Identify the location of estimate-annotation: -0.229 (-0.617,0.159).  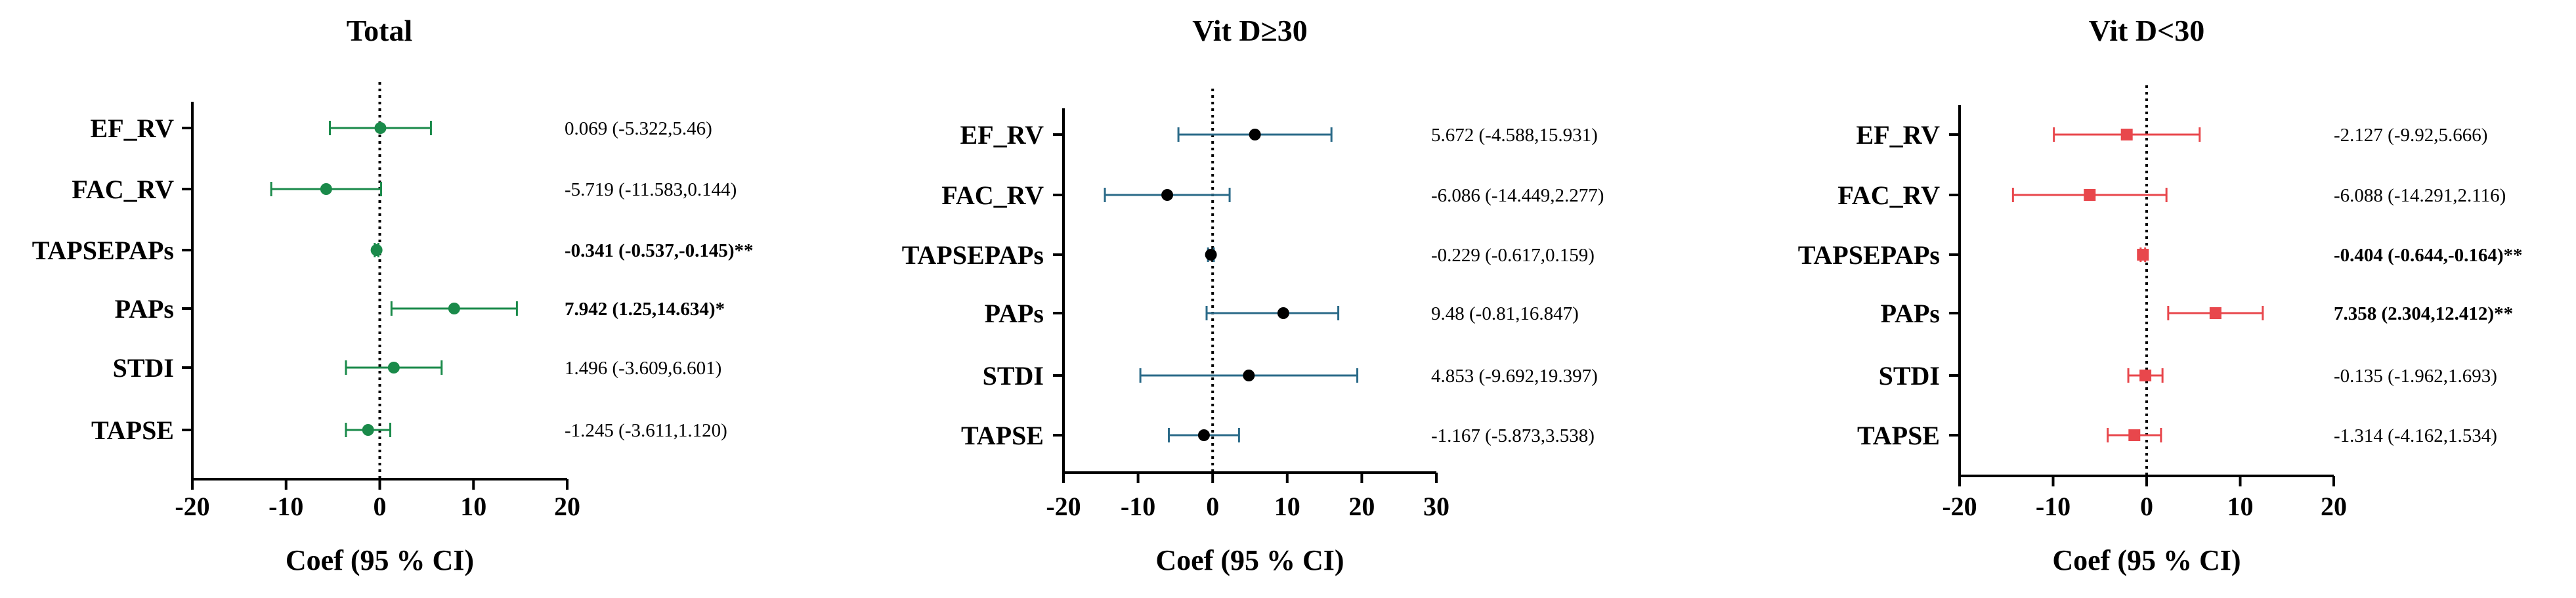
(1513, 255).